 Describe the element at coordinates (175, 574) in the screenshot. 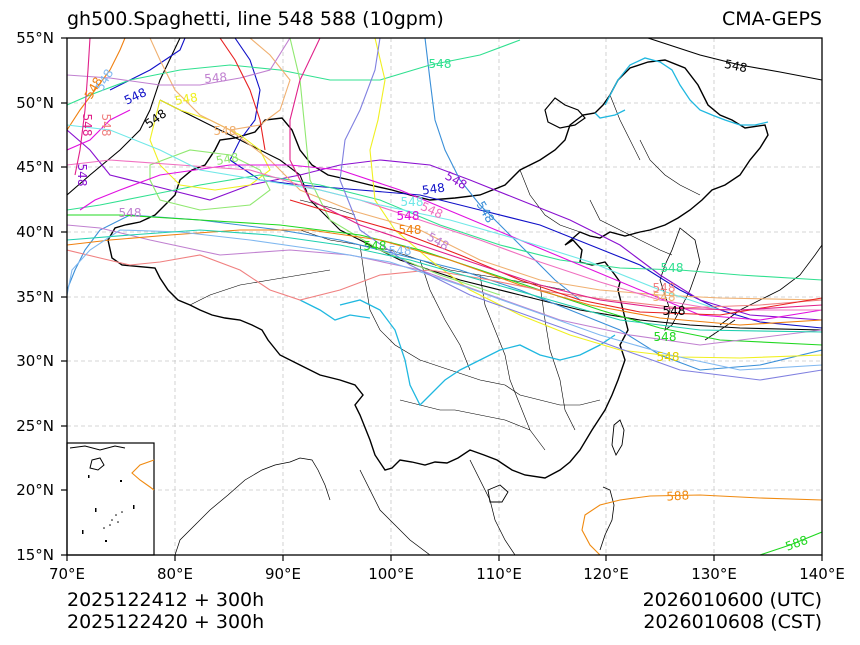

I see `x-tick-80e: 80°E` at that location.